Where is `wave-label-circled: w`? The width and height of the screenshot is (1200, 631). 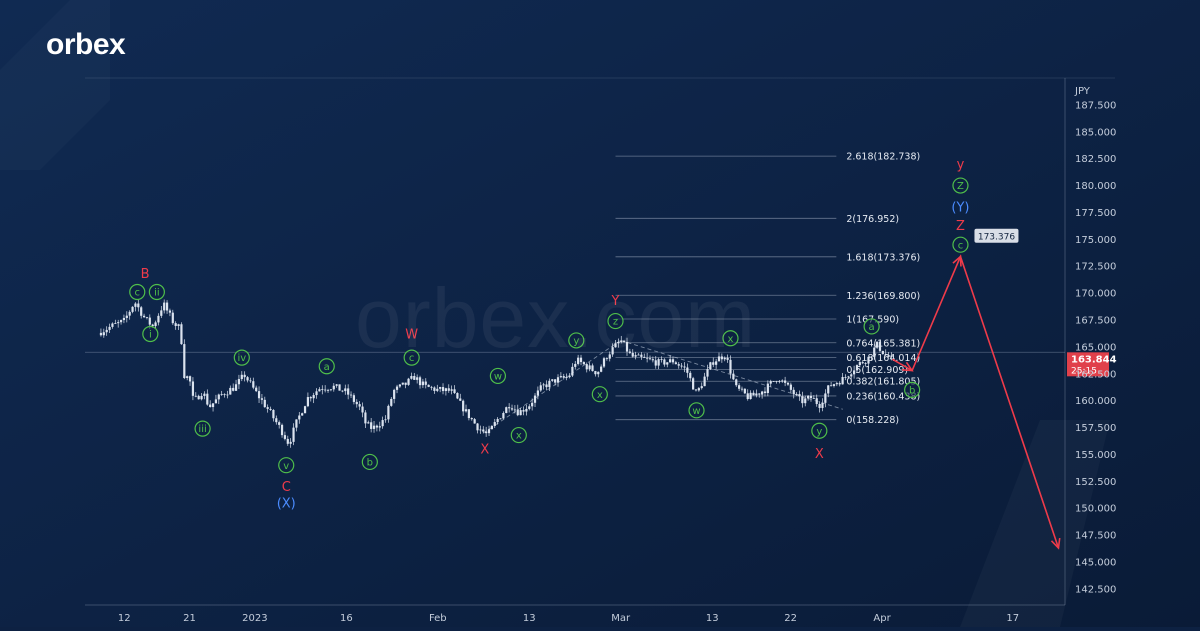
wave-label-circled: w is located at coordinates (696, 410).